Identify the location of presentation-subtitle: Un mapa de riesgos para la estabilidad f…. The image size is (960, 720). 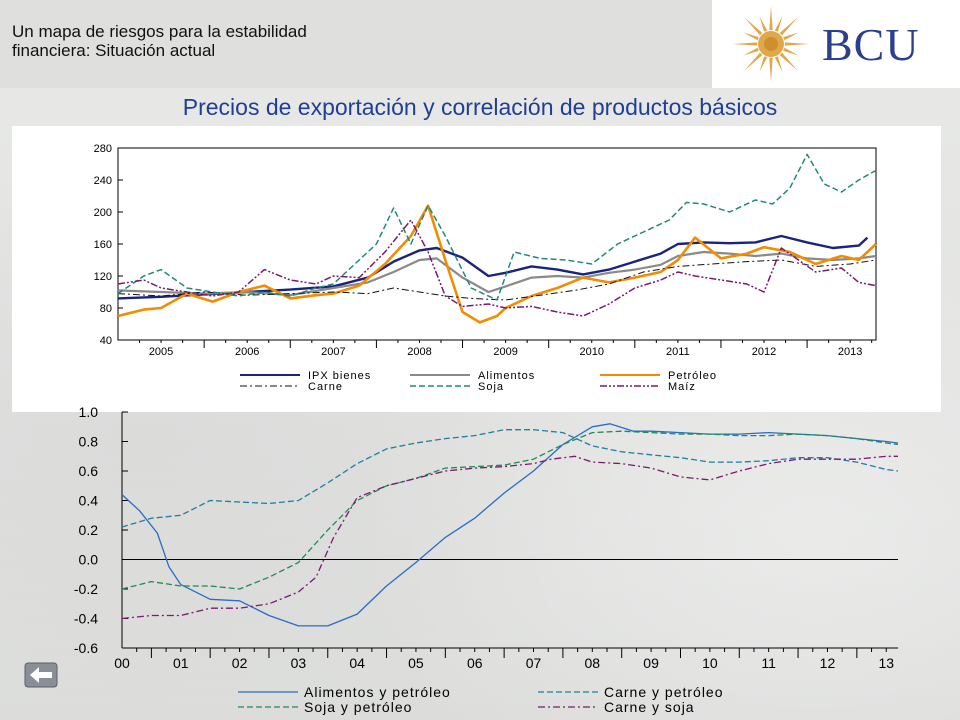
(202, 41).